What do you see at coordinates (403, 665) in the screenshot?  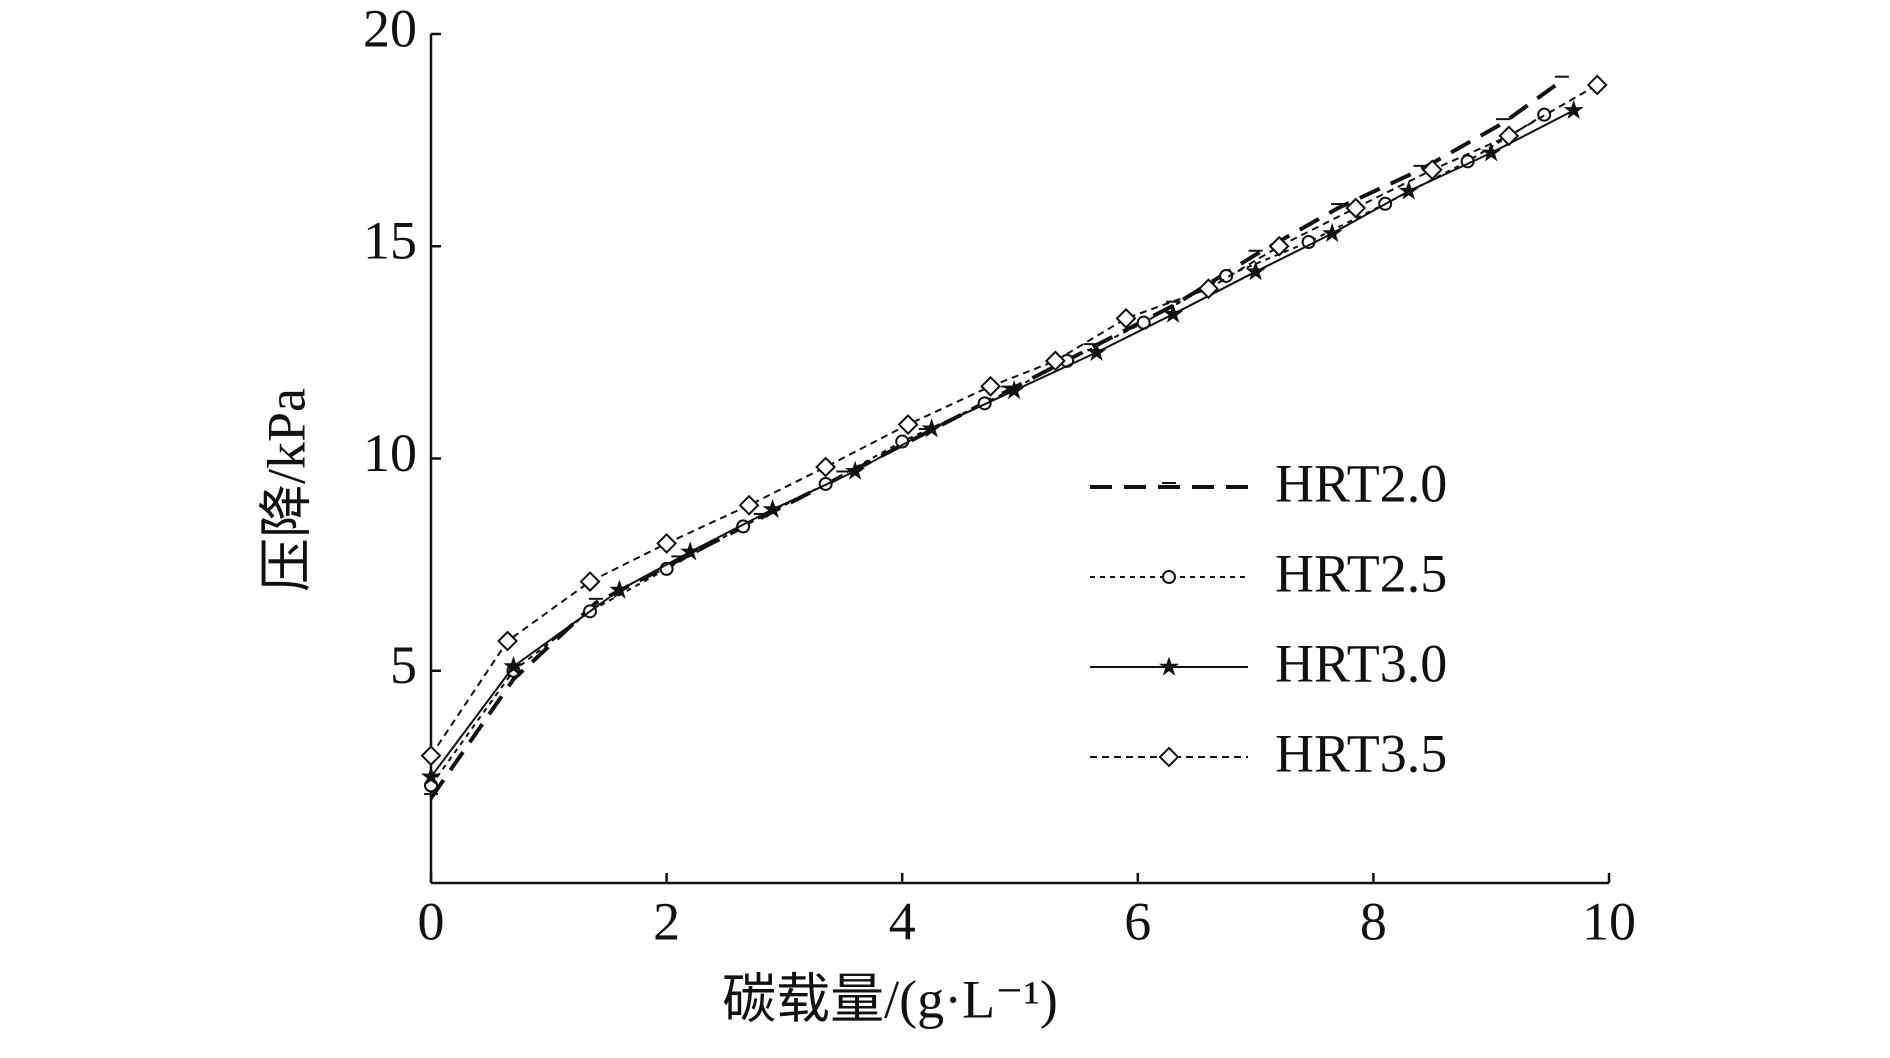 I see `y-tick-label: 5` at bounding box center [403, 665].